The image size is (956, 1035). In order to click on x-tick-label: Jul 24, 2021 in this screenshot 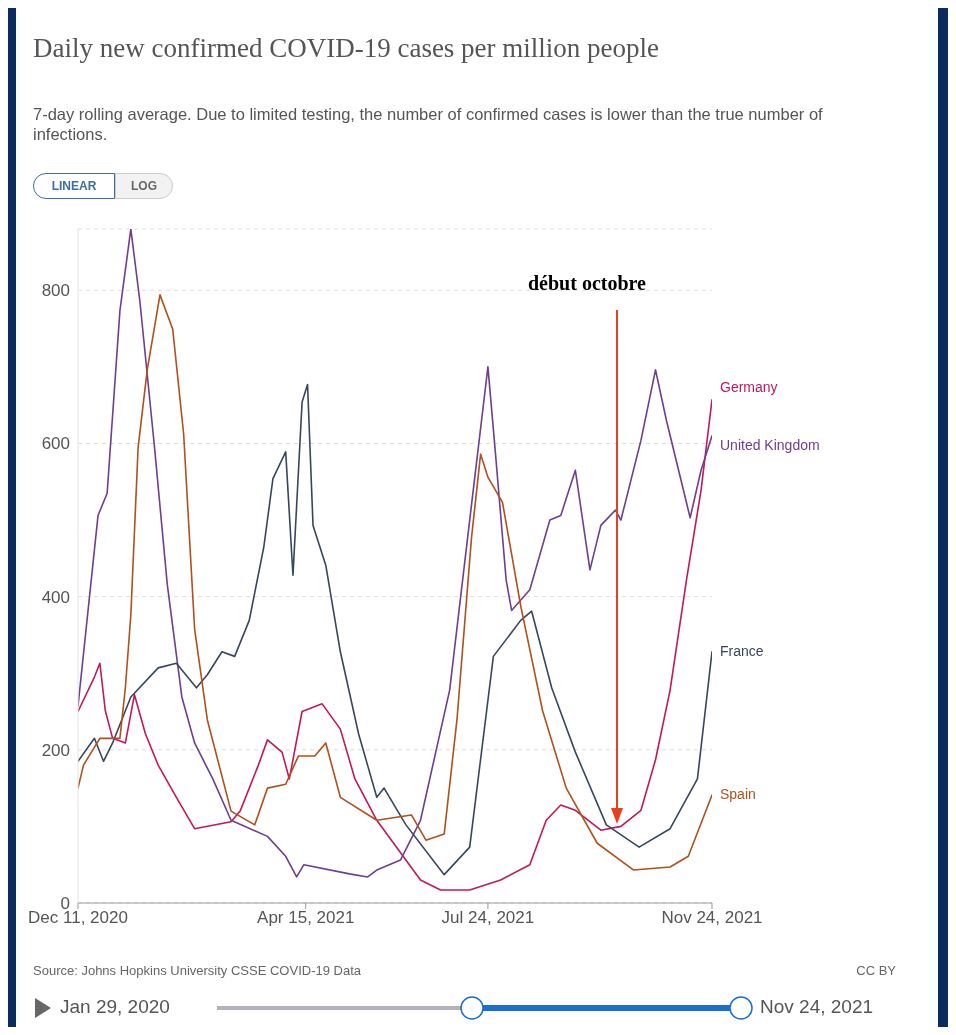, I will do `click(488, 918)`.